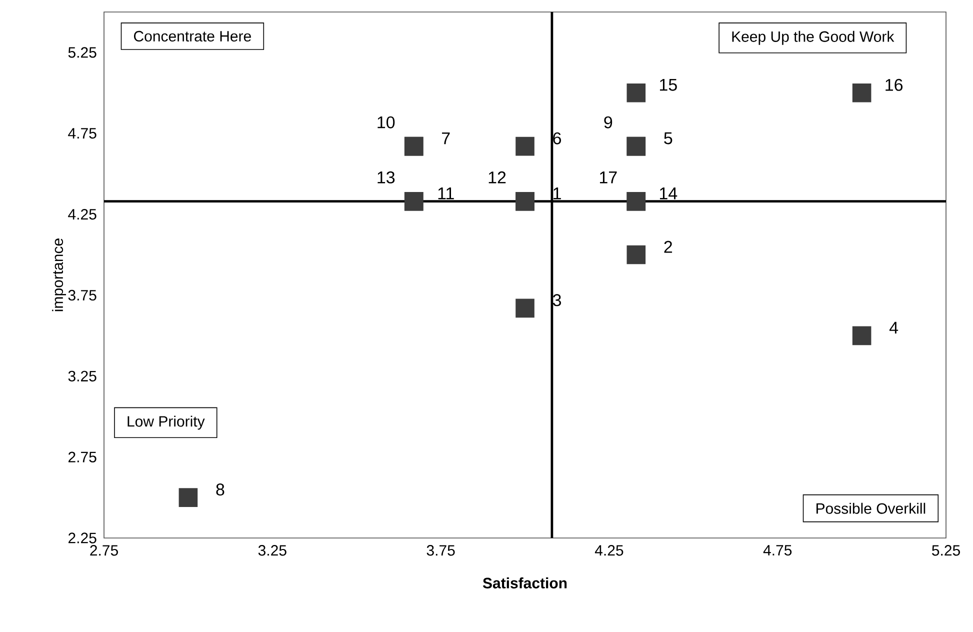 The image size is (973, 632). I want to click on annotation: 4, so click(893, 328).